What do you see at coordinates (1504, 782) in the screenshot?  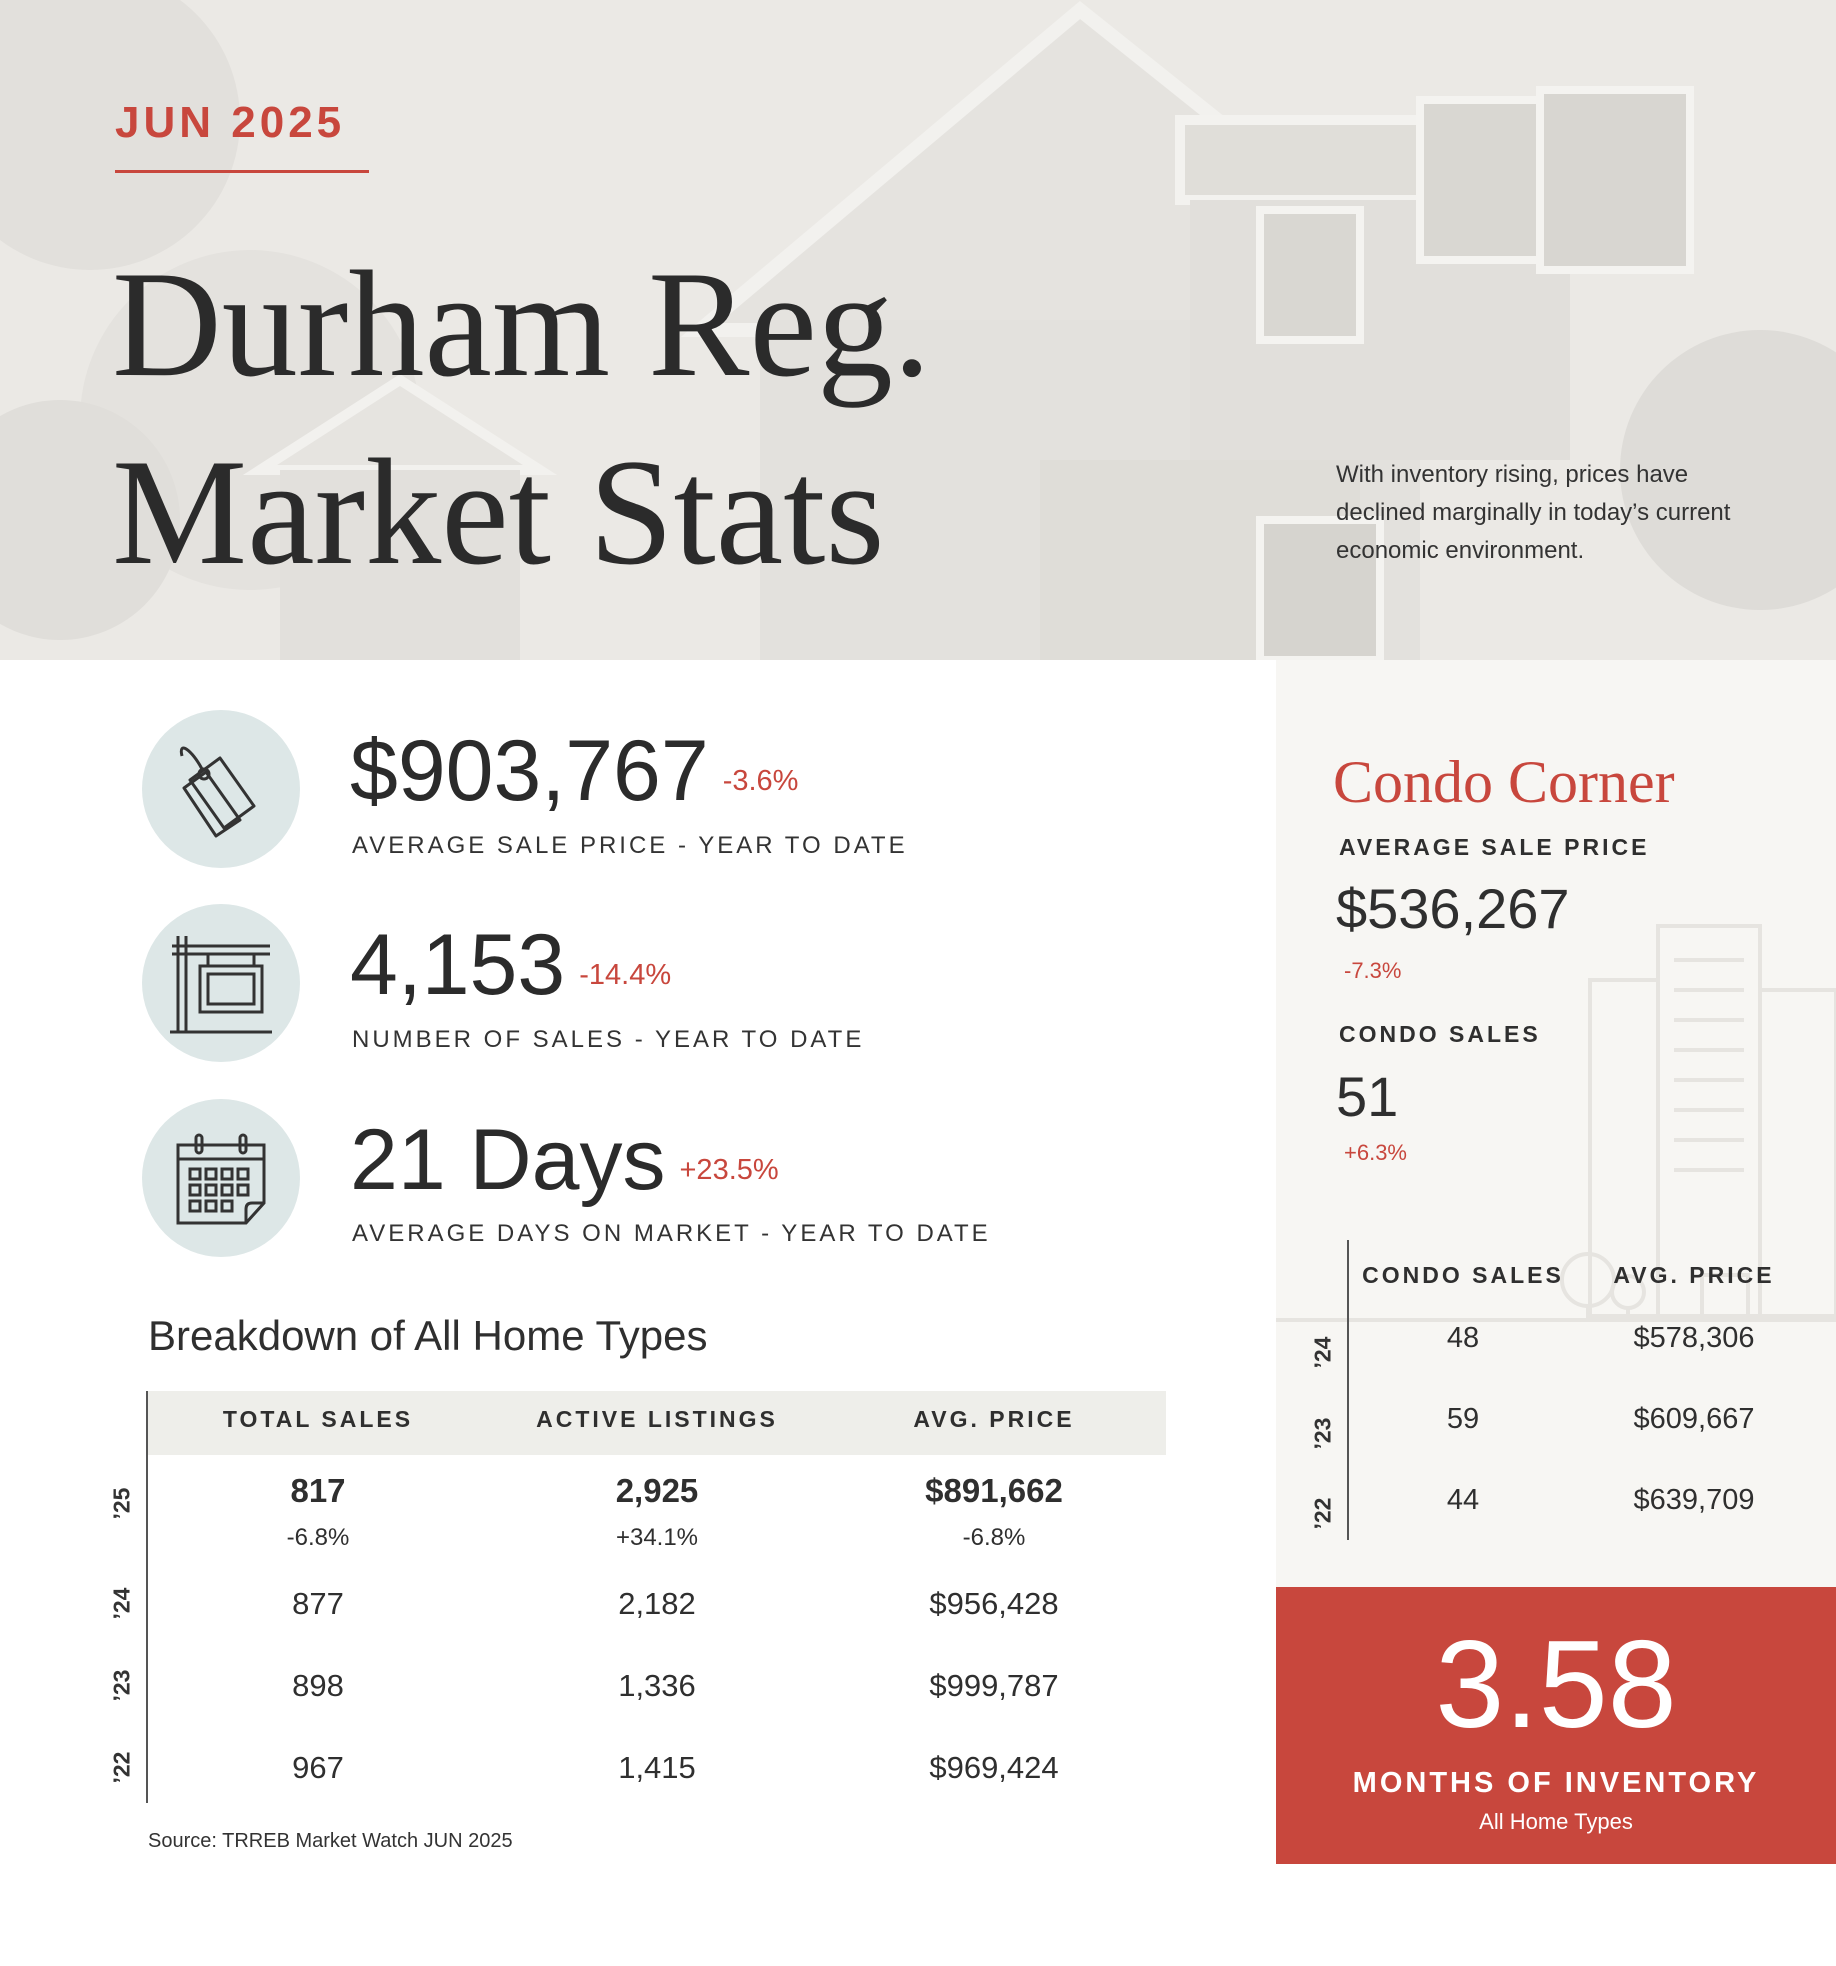 I see `condo-corner-title: Condo Corner` at bounding box center [1504, 782].